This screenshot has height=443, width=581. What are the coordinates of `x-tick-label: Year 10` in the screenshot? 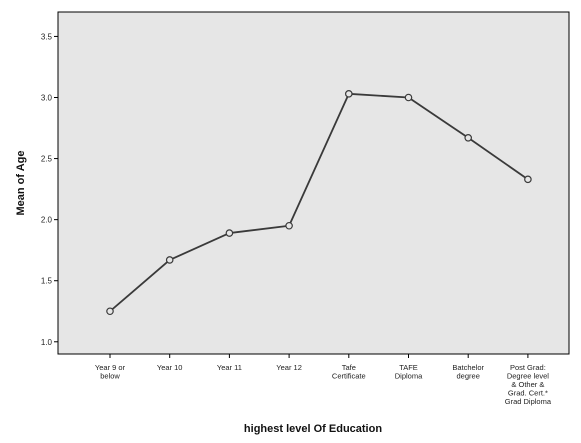 It's located at (170, 367).